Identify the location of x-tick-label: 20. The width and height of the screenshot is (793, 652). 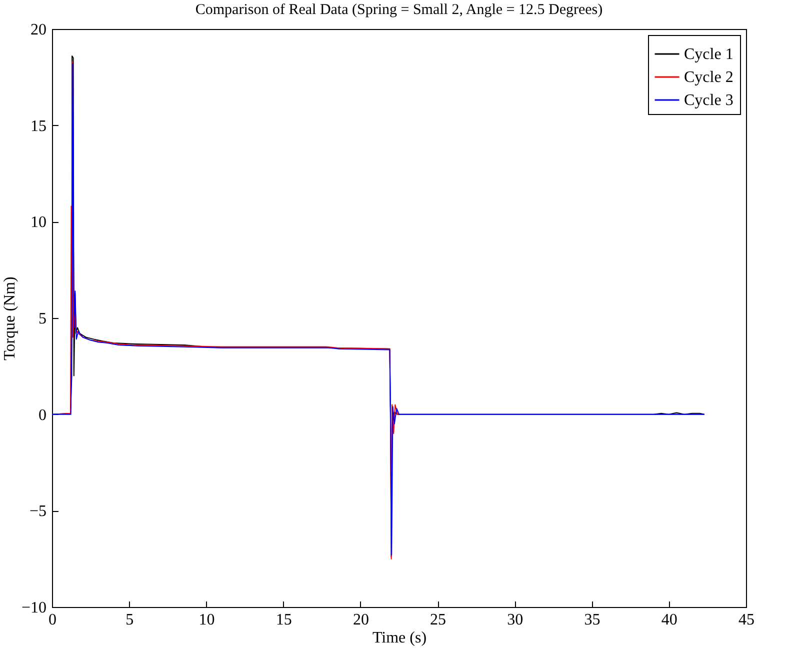
(360, 620).